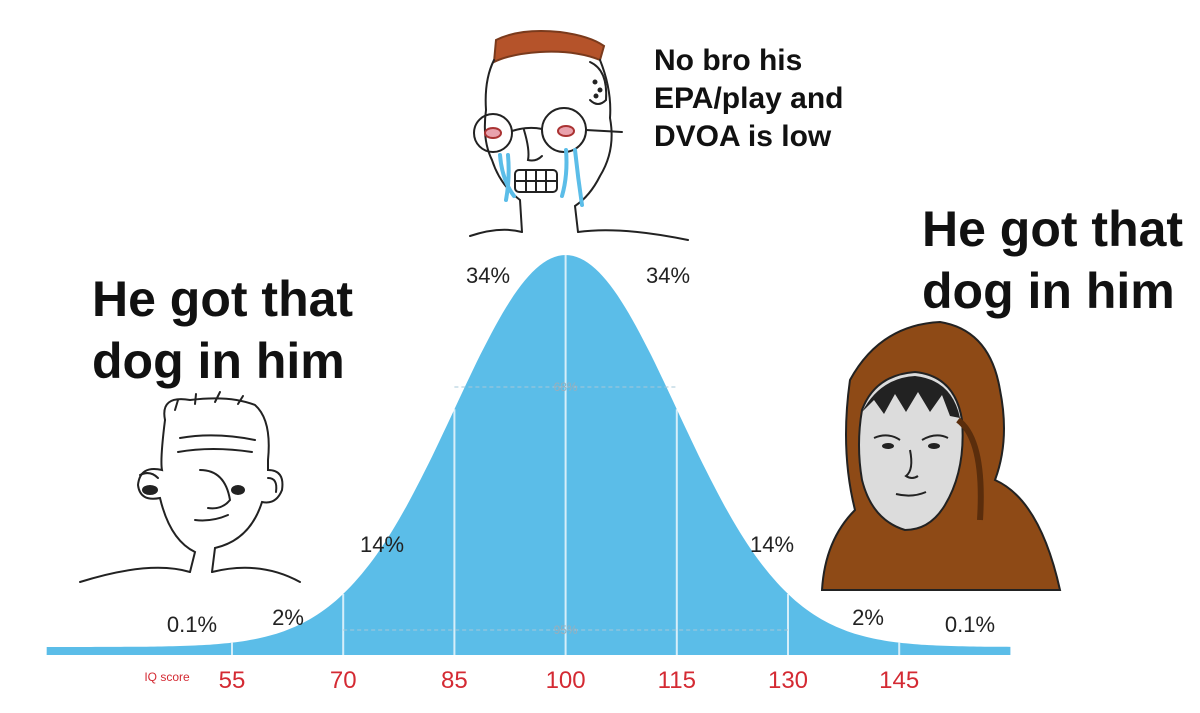 The height and width of the screenshot is (713, 1200). Describe the element at coordinates (1048, 291) in the screenshot. I see `caption-right-line-2: dog in him` at that location.